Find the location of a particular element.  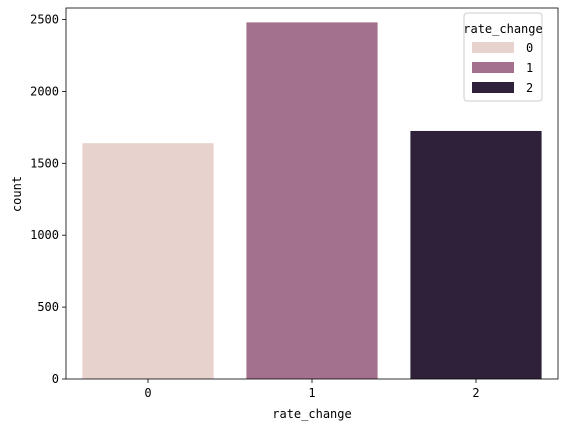

y-axis-ticks: 0 500 1000 1500 2000 2500 is located at coordinates (48, 199).